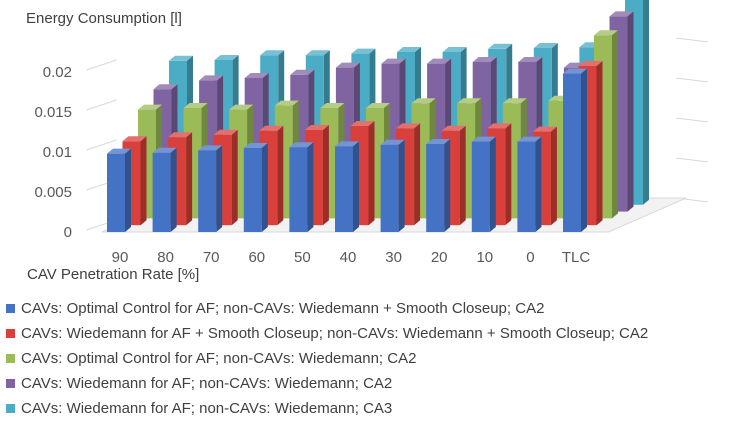 This screenshot has height=429, width=730. What do you see at coordinates (57, 72) in the screenshot?
I see `y-tick-label: 0.02` at bounding box center [57, 72].